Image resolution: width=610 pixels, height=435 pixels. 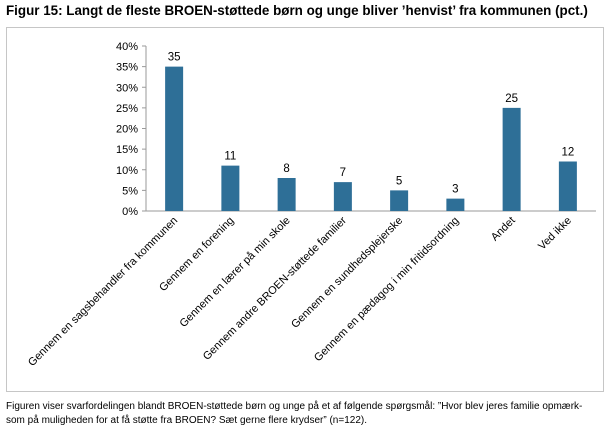 I want to click on y-tick-label: 25%, so click(x=127, y=109).